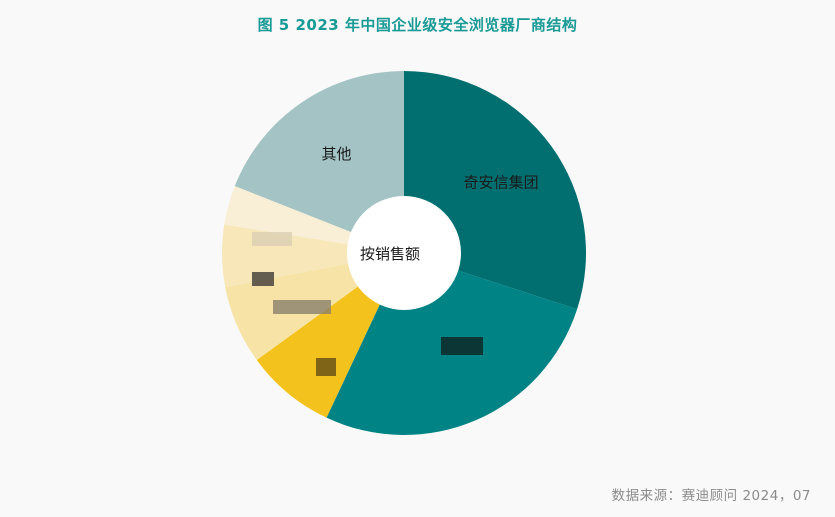  Describe the element at coordinates (711, 496) in the screenshot. I see `source-note: 数据来源：赛迪顾问 2024，07` at that location.